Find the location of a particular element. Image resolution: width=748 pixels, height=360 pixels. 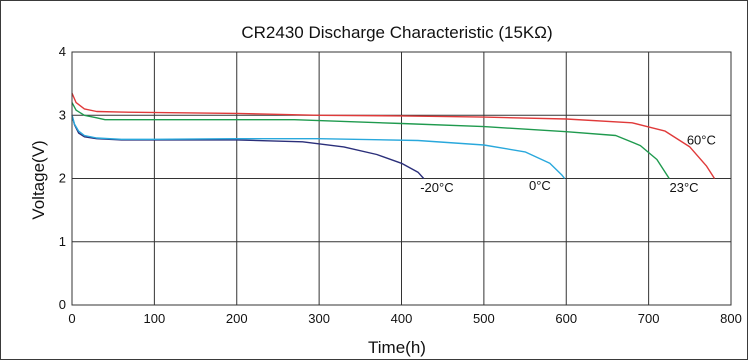

y-tick-labels: 0 1 2 3 4 is located at coordinates (62, 178).